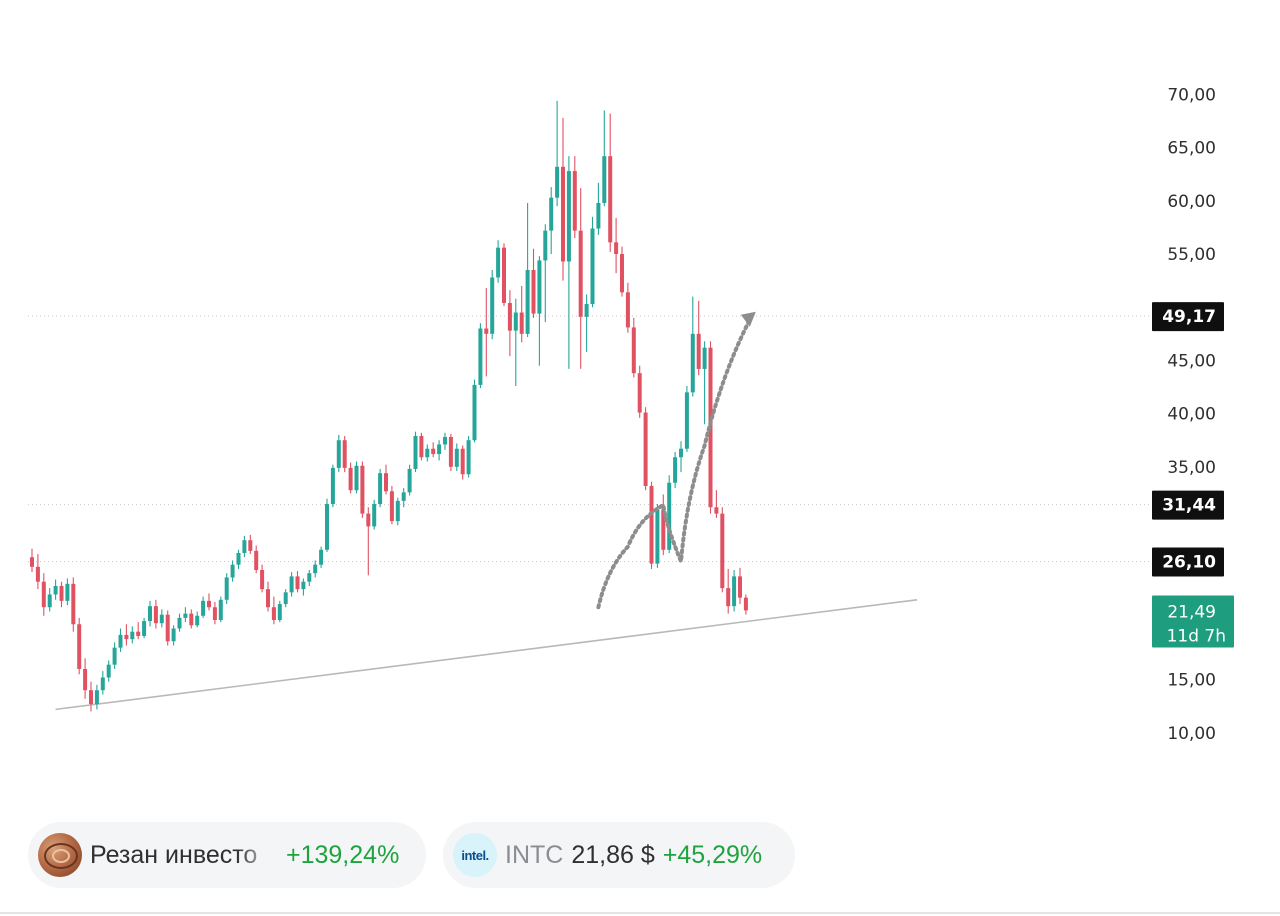 This screenshot has width=1280, height=916. What do you see at coordinates (534, 854) in the screenshot?
I see `ticker-symbol: INTC` at bounding box center [534, 854].